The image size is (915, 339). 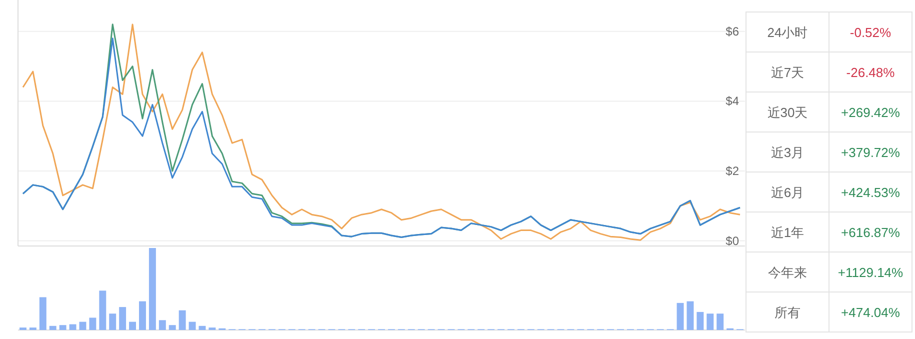 What do you see at coordinates (733, 241) in the screenshot?
I see `y-tick-label: $0` at bounding box center [733, 241].